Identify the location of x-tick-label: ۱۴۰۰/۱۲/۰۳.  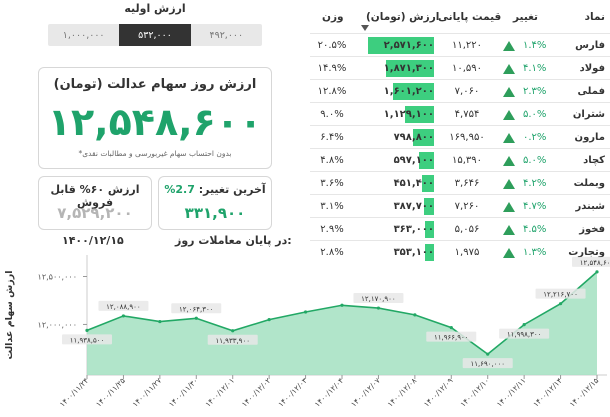
(292, 392).